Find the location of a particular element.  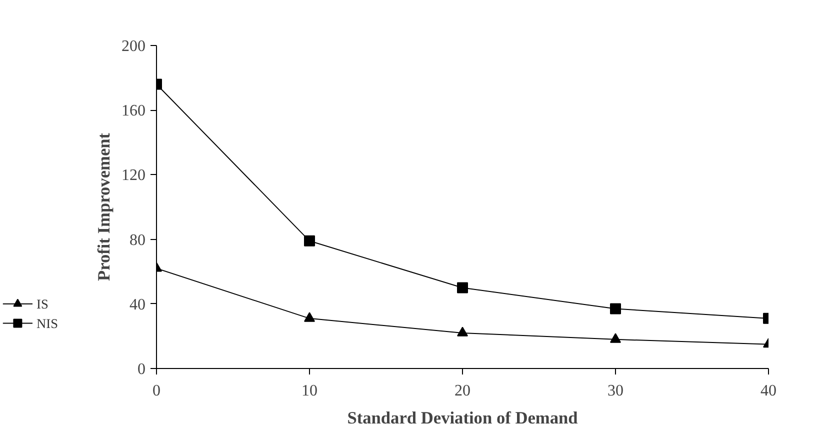

y-tick-label: 200 is located at coordinates (134, 46).